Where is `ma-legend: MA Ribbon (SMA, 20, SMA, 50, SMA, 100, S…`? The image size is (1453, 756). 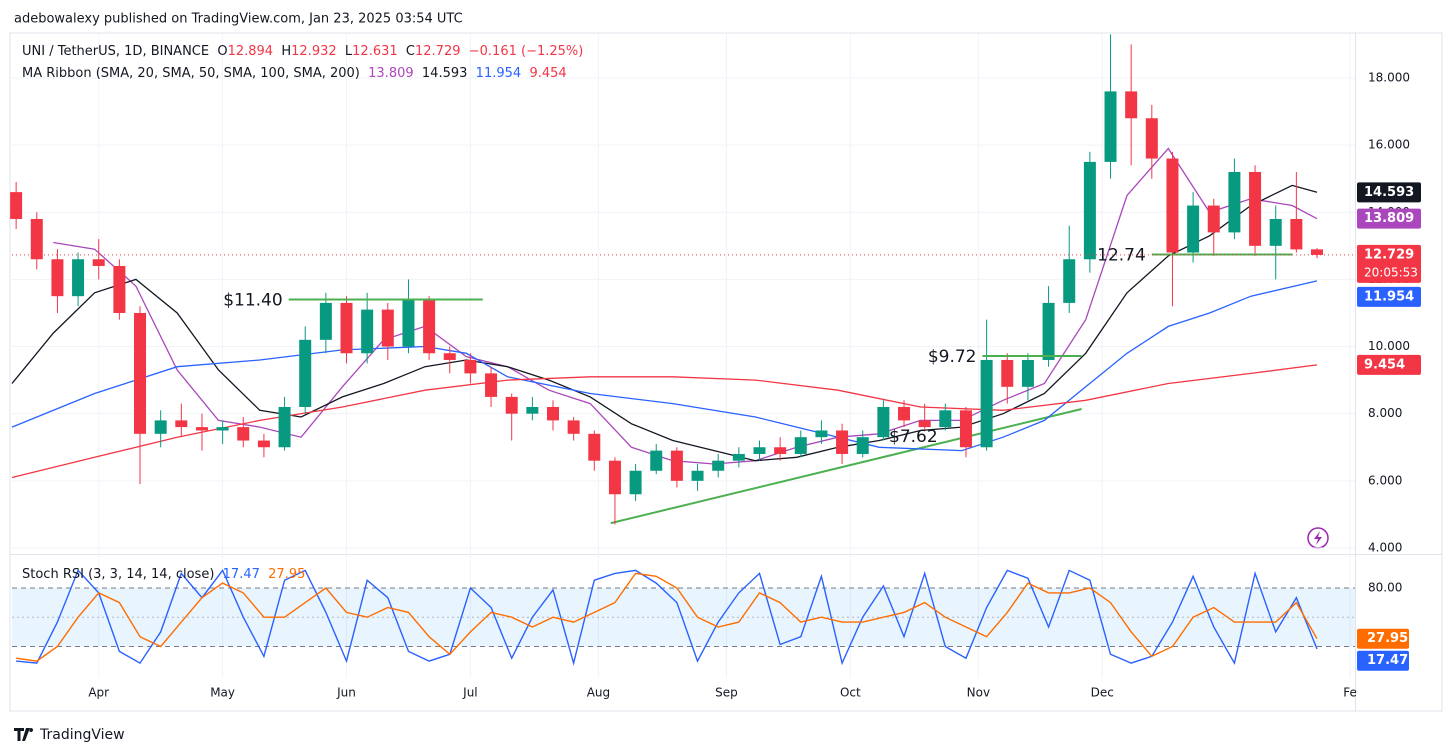
ma-legend: MA Ribbon (SMA, 20, SMA, 50, SMA, 100, S… is located at coordinates (294, 73).